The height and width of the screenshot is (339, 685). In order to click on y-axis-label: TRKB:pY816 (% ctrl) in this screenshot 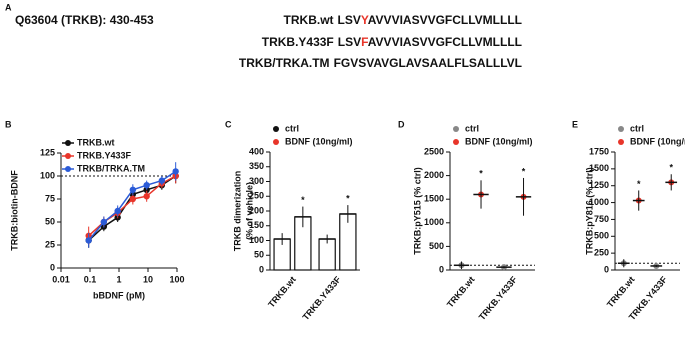, I will do `click(589, 211)`.